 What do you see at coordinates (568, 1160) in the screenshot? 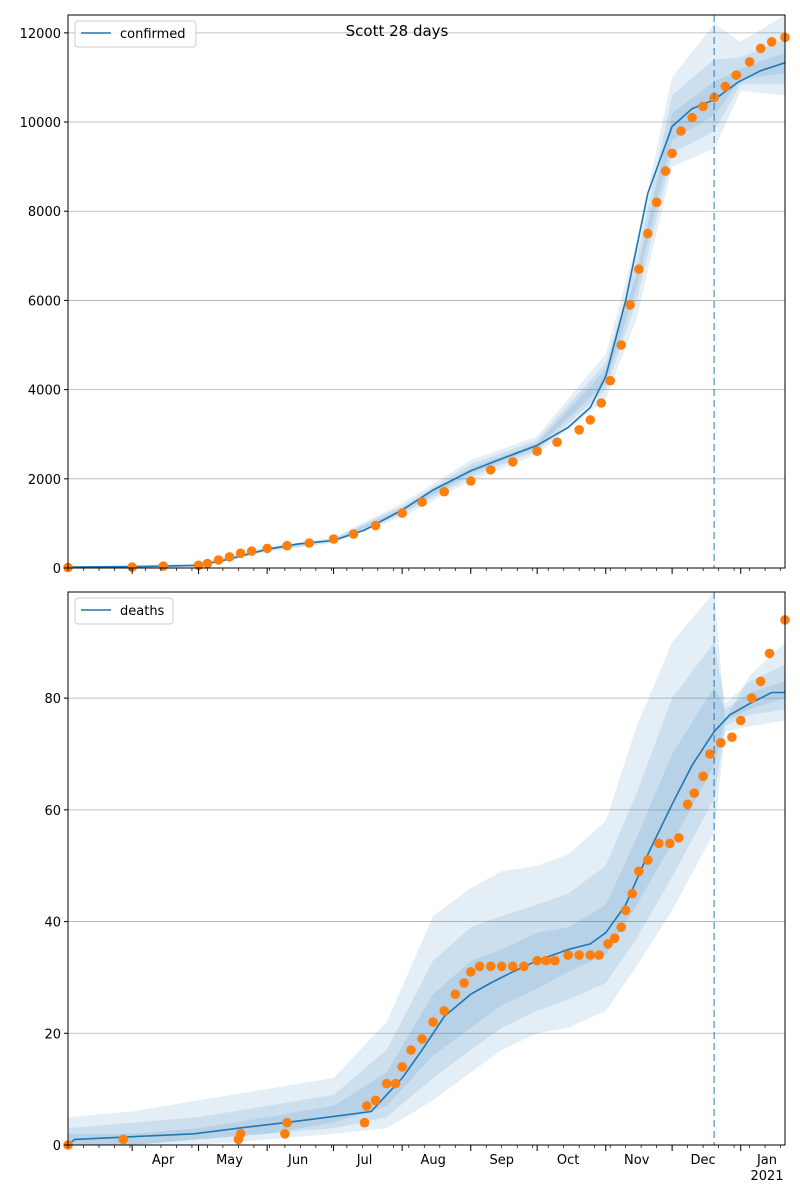
I see `x-tick-label: Oct` at bounding box center [568, 1160].